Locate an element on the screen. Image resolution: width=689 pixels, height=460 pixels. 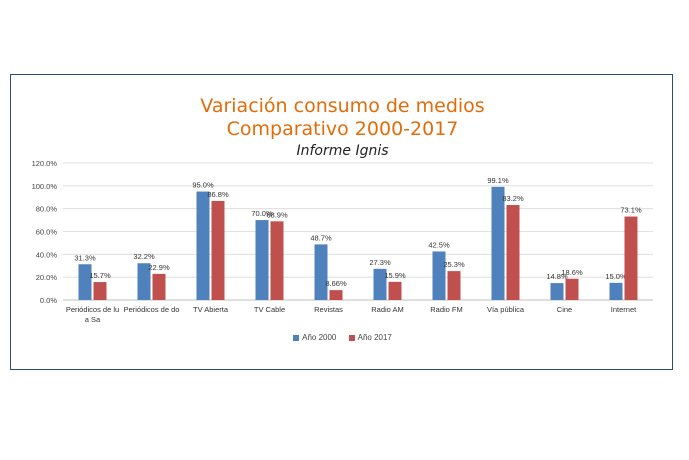
x-tick-label: Periódicos de lu is located at coordinates (92, 309).